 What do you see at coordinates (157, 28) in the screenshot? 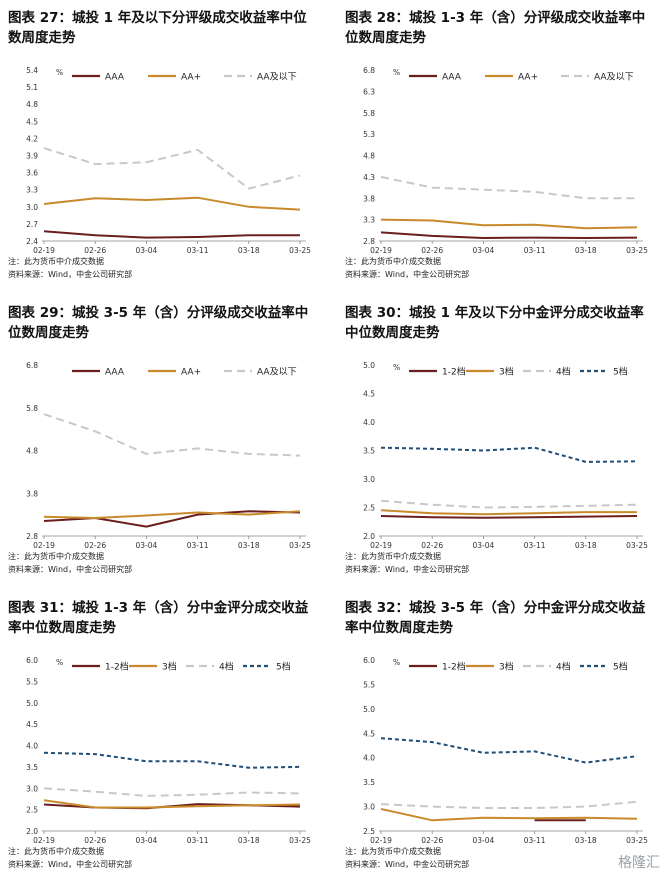
I see `chart-title: 图表 27：城投 1 年及以下分评级成交收益率中位数周度走势` at bounding box center [157, 28].